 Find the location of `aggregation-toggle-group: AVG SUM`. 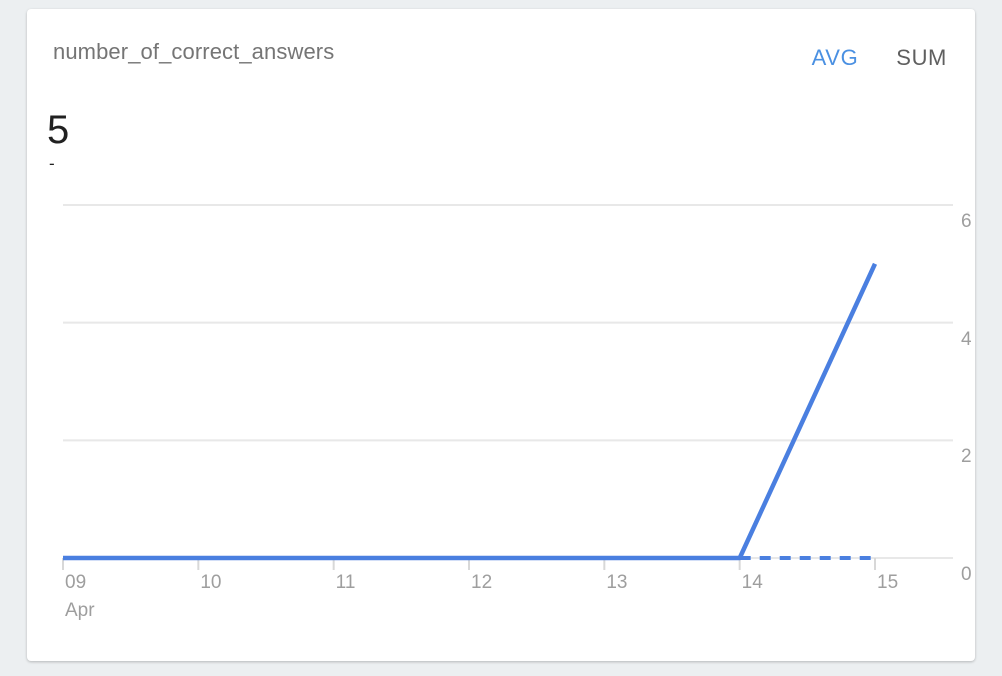

aggregation-toggle-group: AVG SUM is located at coordinates (879, 58).